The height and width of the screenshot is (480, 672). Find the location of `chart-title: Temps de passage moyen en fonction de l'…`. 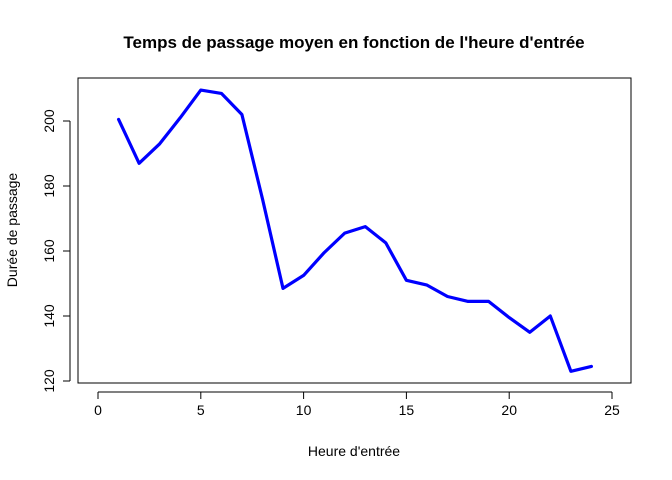

chart-title: Temps de passage moyen en fonction de l'… is located at coordinates (353, 42).